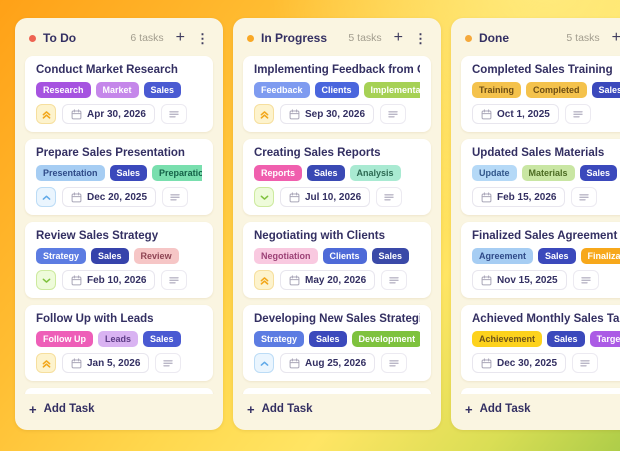  What do you see at coordinates (546, 280) in the screenshot?
I see `card-meta: Nov 15, 2025` at bounding box center [546, 280].